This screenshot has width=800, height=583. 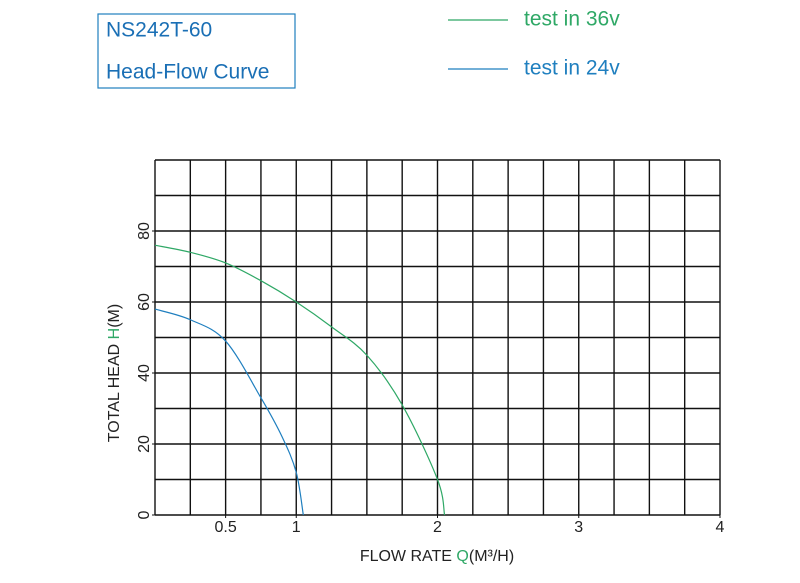 What do you see at coordinates (720, 527) in the screenshot?
I see `x-tick-label: 4` at bounding box center [720, 527].